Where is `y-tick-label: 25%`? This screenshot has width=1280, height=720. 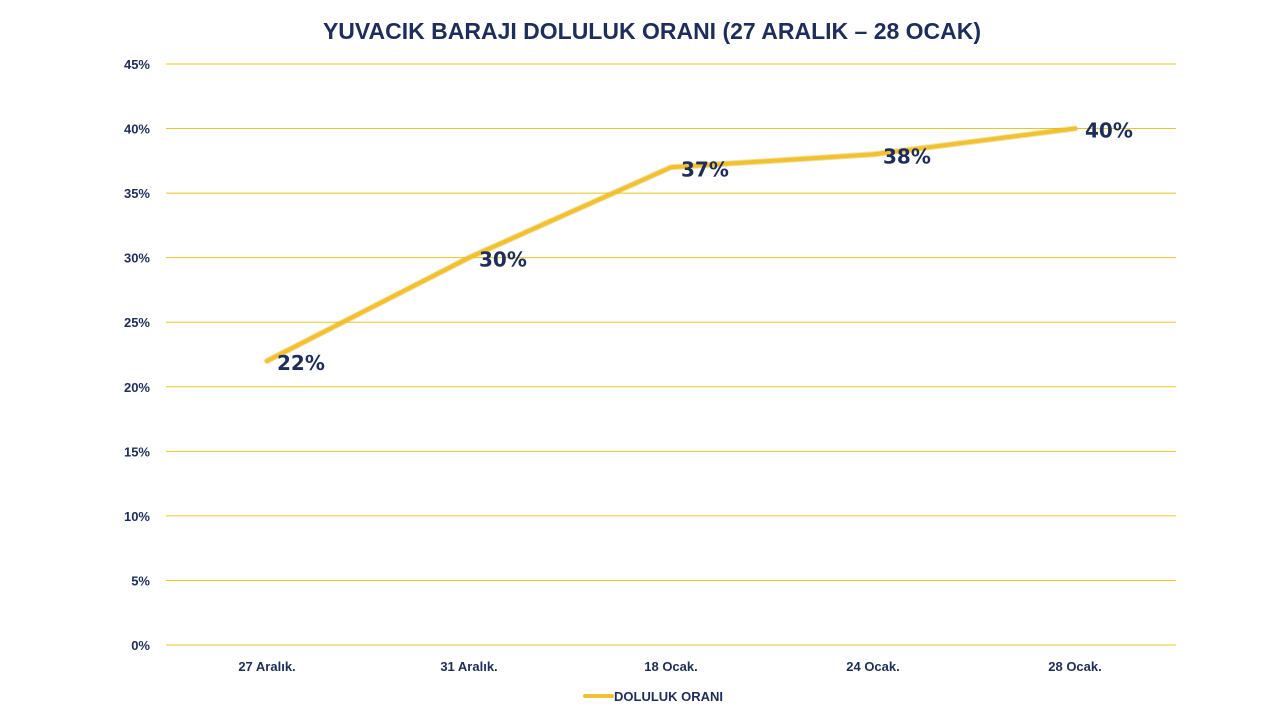 y-tick-label: 25% is located at coordinates (137, 322).